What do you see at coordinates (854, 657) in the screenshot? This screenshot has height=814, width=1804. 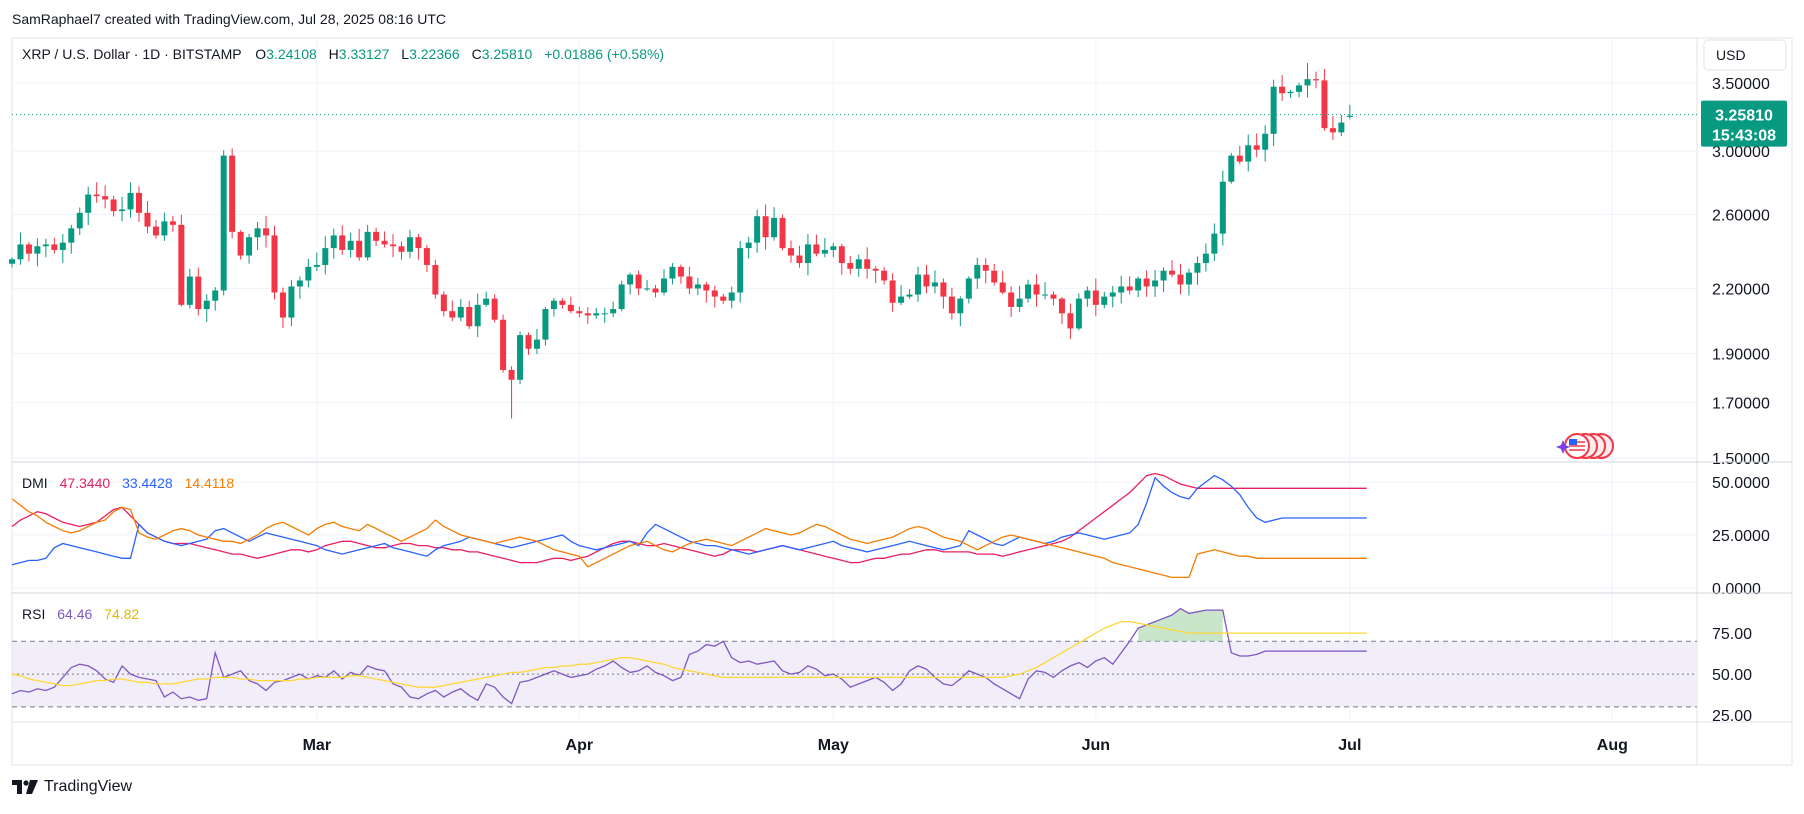 I see `rsi-pane` at bounding box center [854, 657].